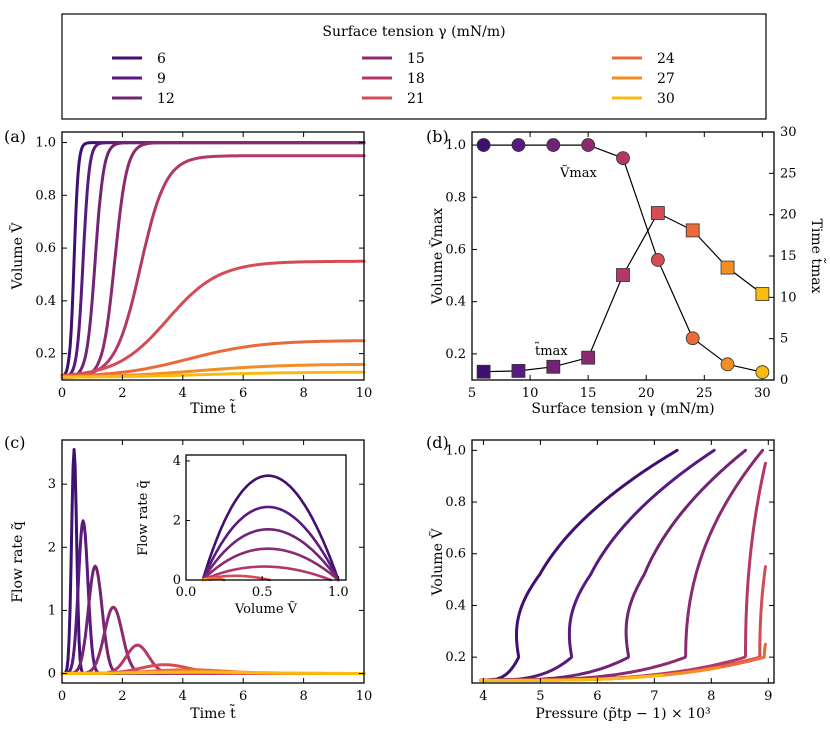 This screenshot has width=830, height=733. I want to click on inset-x-tick-label: 1.0, so click(338, 592).